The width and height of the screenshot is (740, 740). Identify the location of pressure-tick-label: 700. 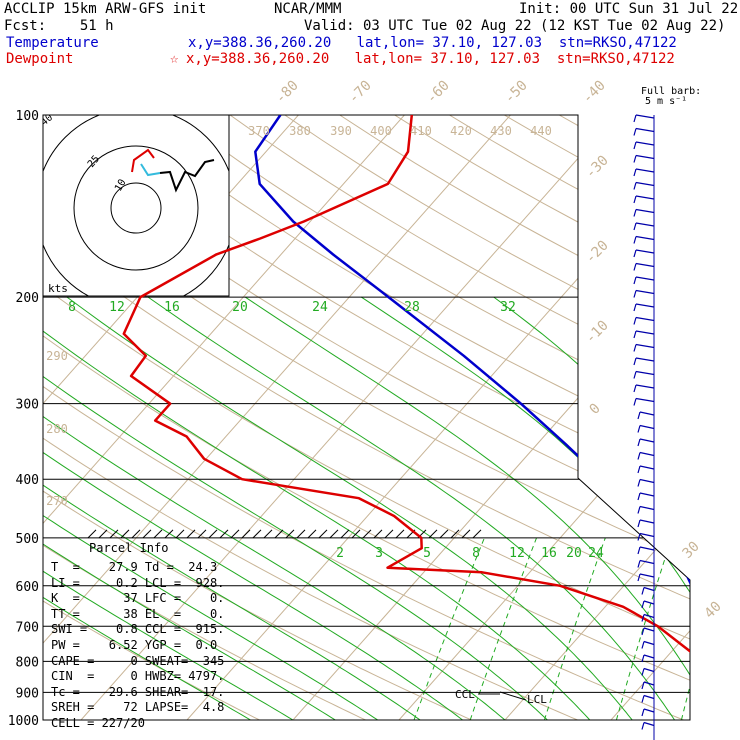
(27, 627).